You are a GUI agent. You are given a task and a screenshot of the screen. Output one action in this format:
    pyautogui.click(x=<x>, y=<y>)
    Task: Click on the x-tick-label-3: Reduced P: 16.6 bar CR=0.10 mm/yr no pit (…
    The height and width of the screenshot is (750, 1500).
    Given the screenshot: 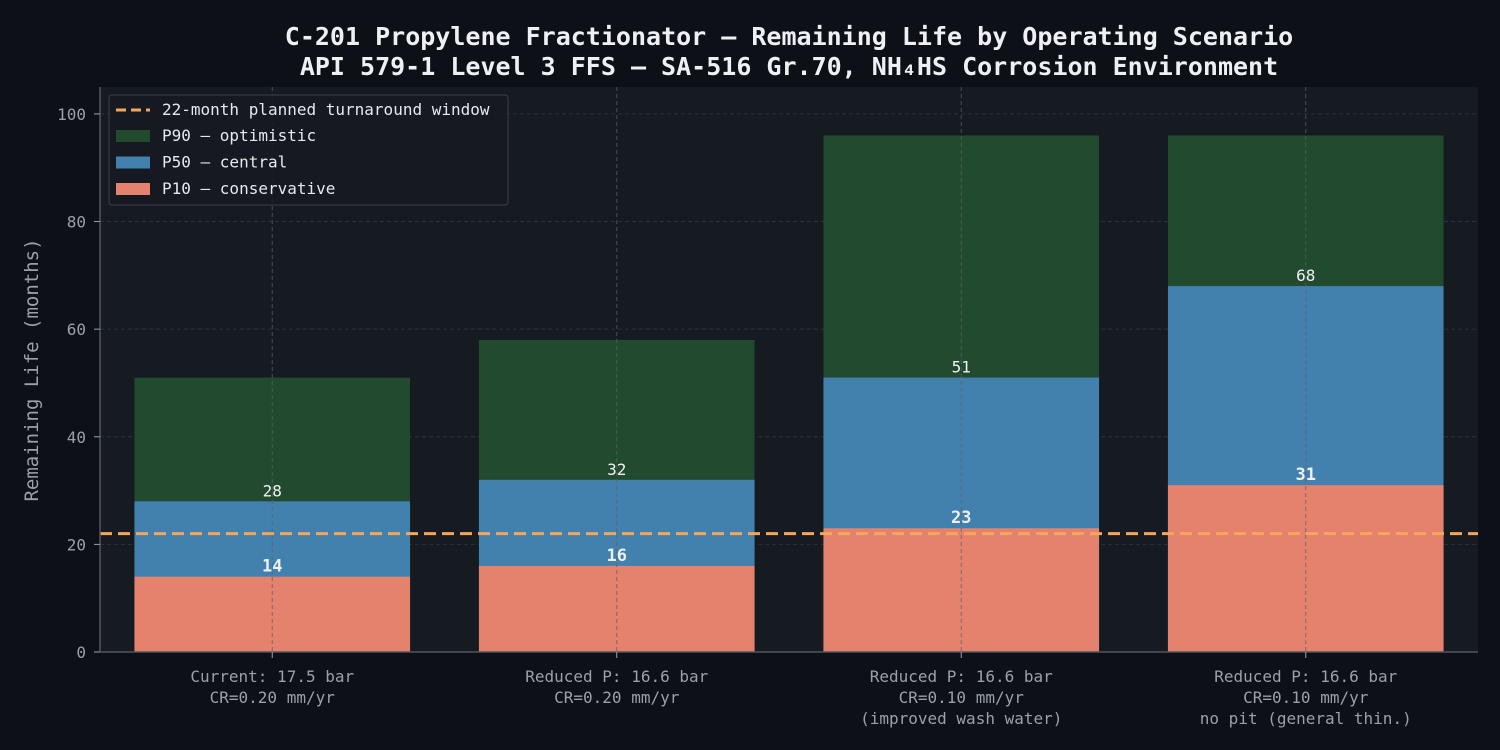 What is the action you would take?
    pyautogui.click(x=1306, y=697)
    